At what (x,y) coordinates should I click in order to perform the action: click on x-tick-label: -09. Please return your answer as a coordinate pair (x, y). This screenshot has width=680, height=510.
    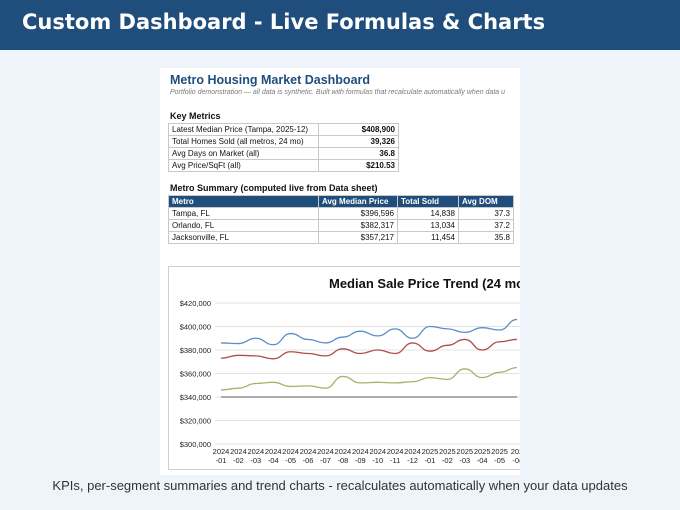
    Looking at the image, I should click on (360, 460).